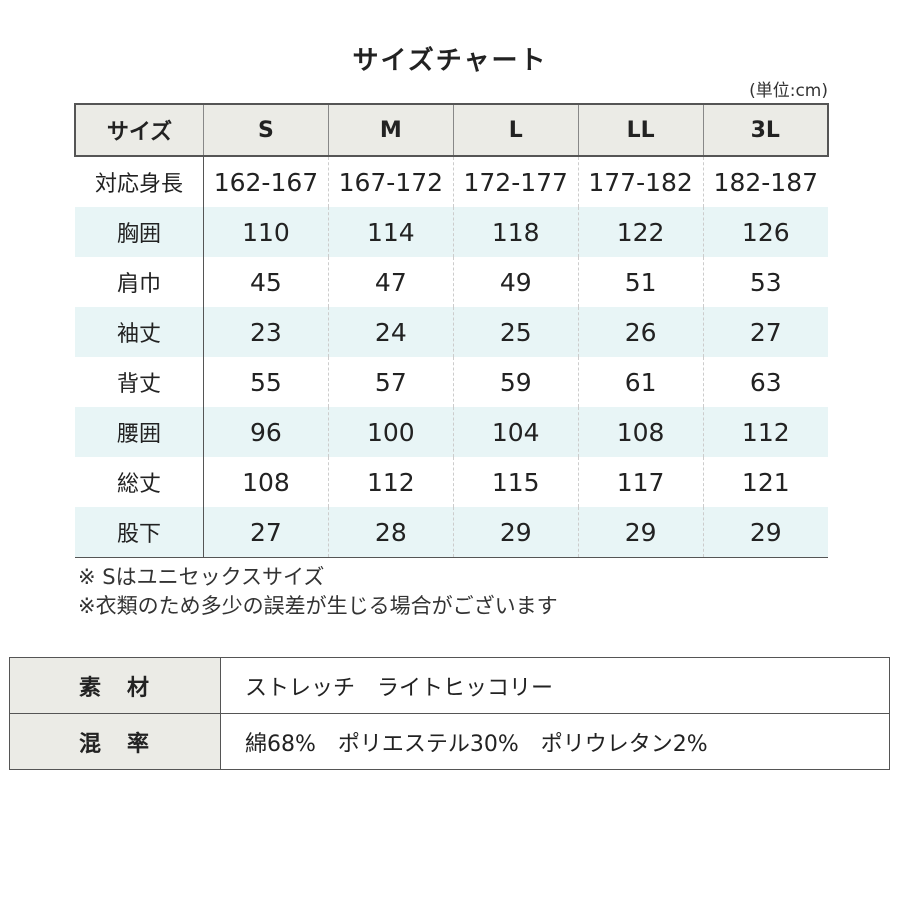 The width and height of the screenshot is (900, 900). I want to click on header-cell: 3L, so click(765, 130).